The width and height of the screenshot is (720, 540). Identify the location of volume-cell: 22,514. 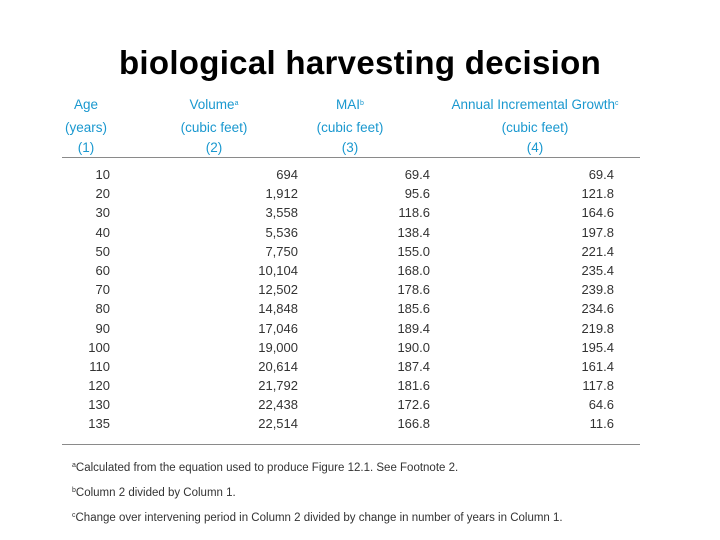
(278, 424).